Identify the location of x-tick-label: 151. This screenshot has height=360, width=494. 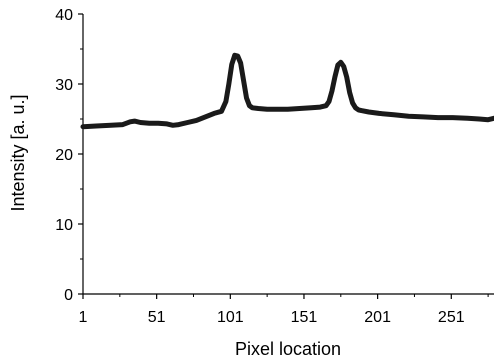
(304, 317).